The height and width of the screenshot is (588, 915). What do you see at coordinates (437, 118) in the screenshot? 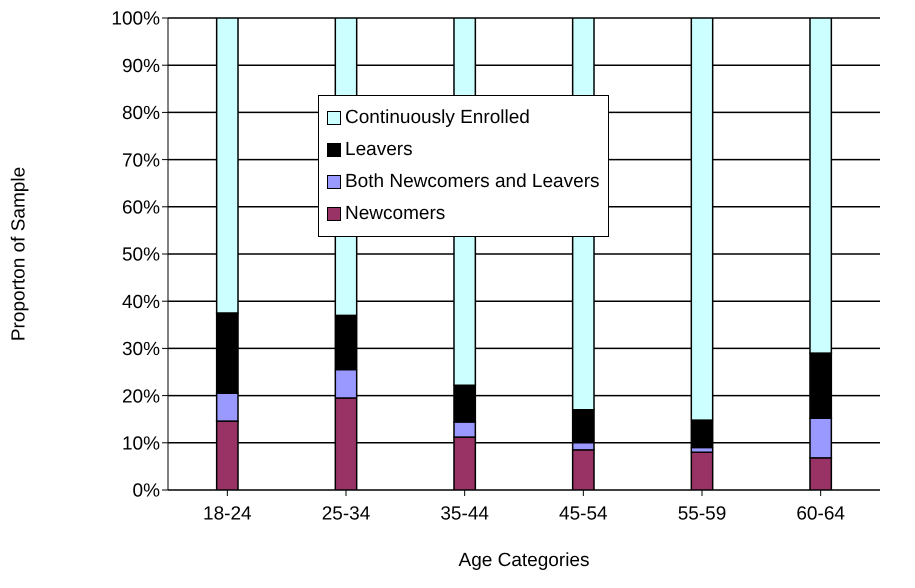
I see `legend-label: Continuously Enrolled` at bounding box center [437, 118].